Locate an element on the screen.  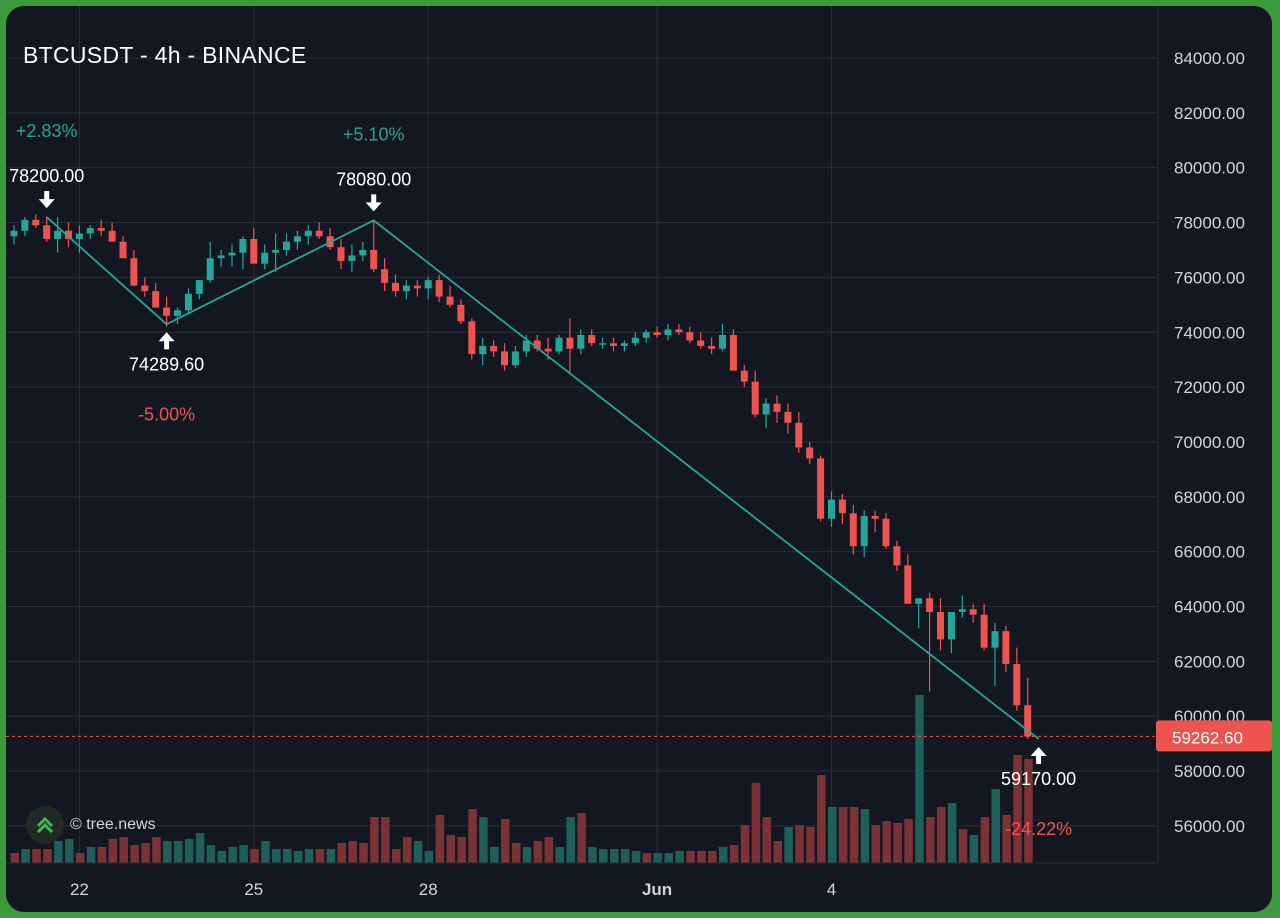
x-tick-label: 4 is located at coordinates (831, 889).